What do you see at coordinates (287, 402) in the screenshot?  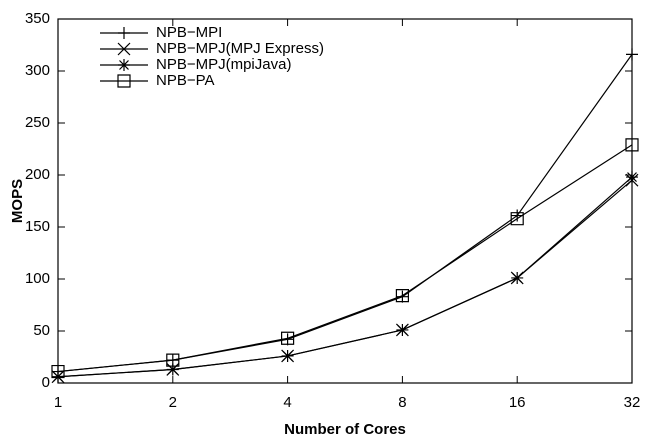 I see `x-tick-label: 4` at bounding box center [287, 402].